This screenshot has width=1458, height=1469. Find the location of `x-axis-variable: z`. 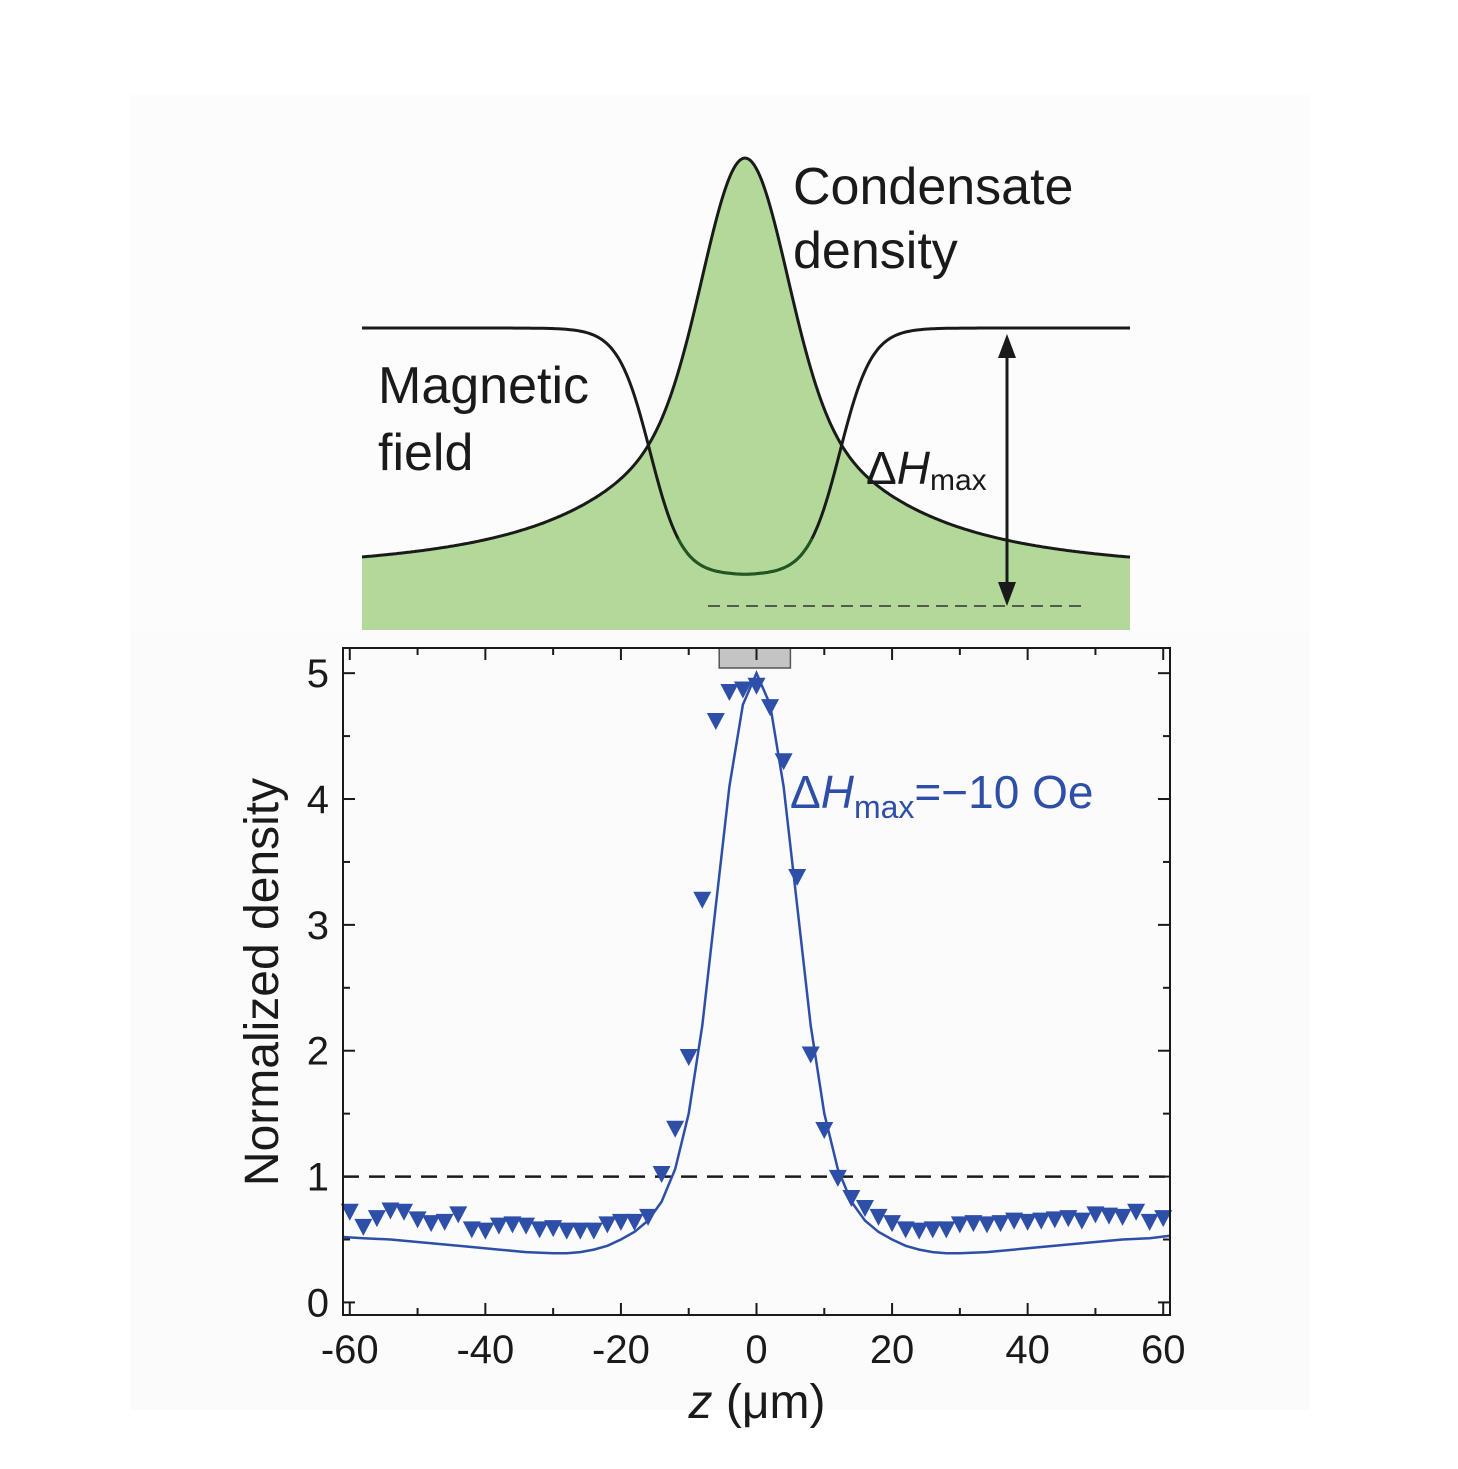

x-axis-variable: z is located at coordinates (700, 1402).